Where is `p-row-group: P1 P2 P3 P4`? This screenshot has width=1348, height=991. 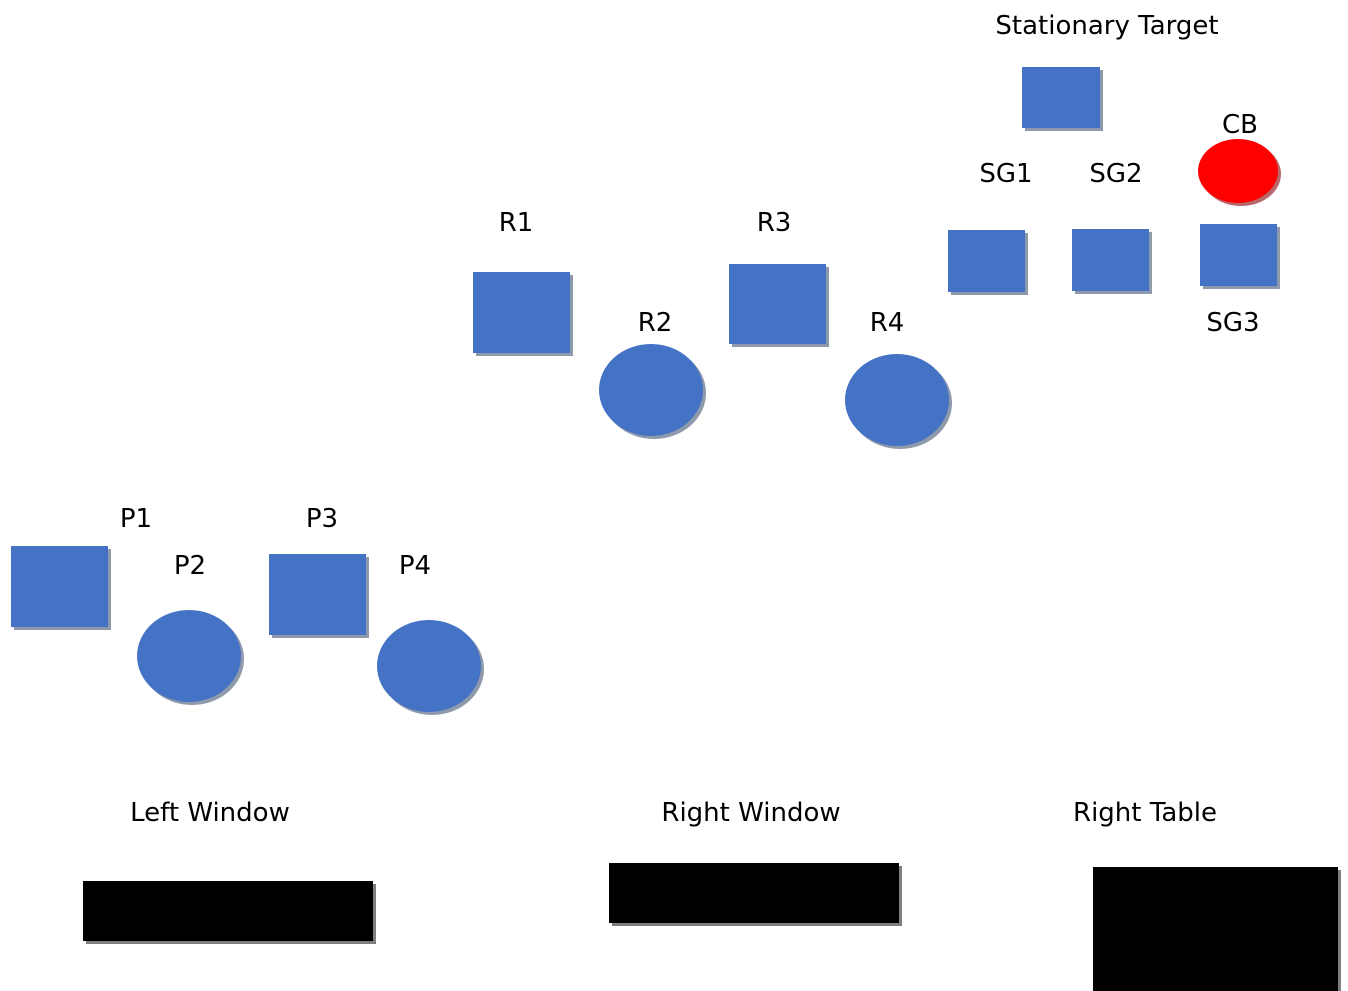
p-row-group: P1 P2 P3 P4 is located at coordinates (247, 609).